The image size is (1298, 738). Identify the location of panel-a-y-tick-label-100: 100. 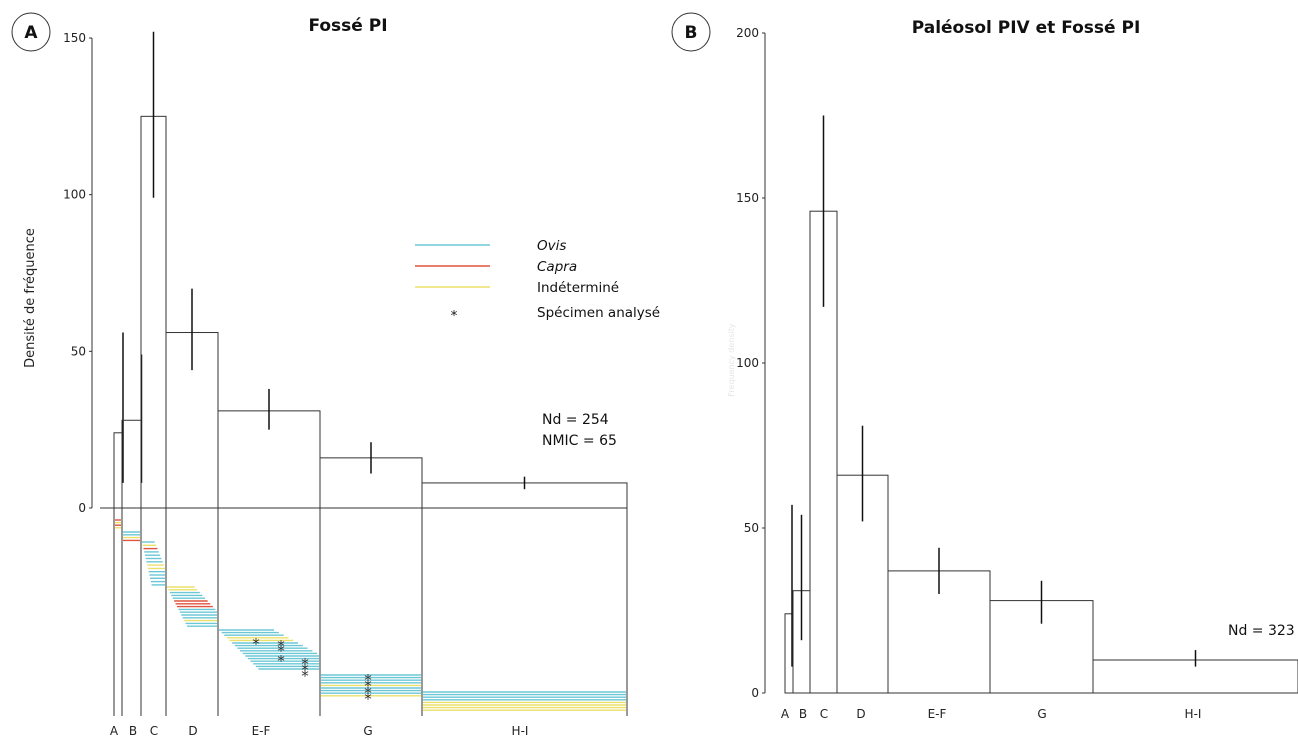
(74, 195).